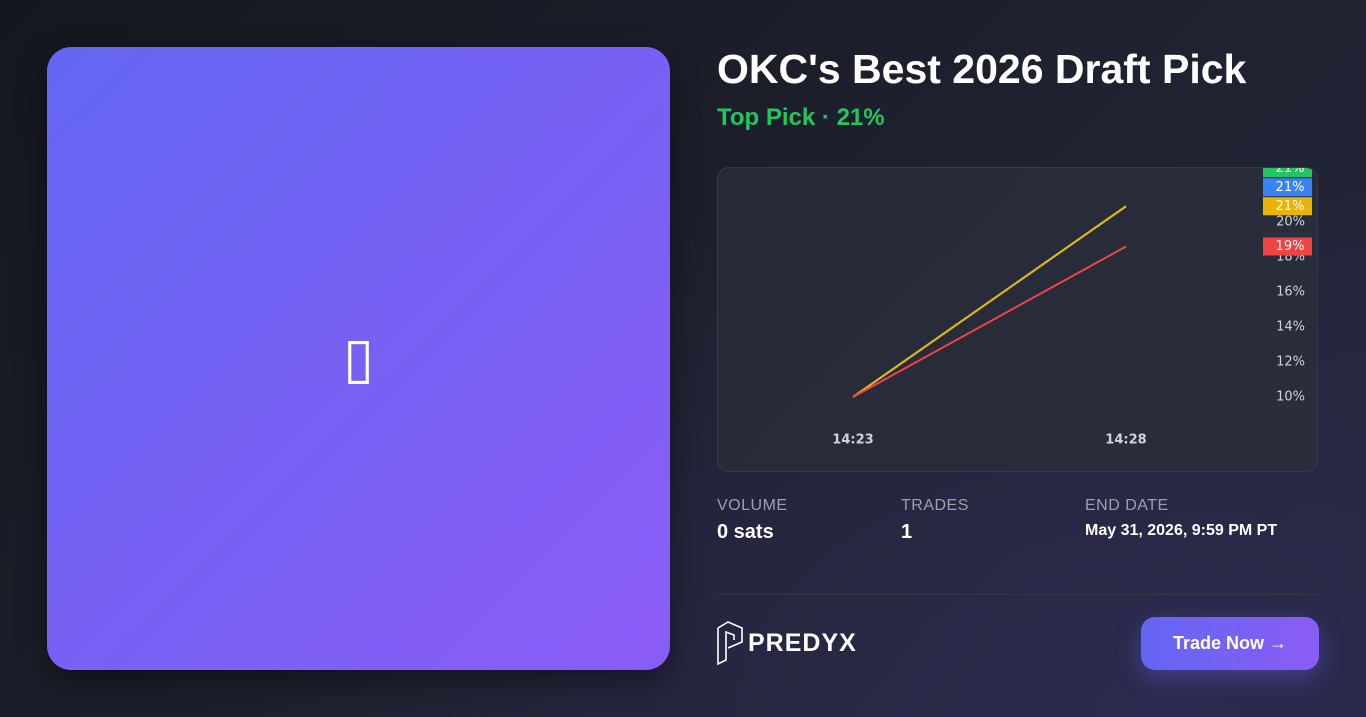 This screenshot has height=717, width=1366. What do you see at coordinates (1018, 594) in the screenshot?
I see `divider` at bounding box center [1018, 594].